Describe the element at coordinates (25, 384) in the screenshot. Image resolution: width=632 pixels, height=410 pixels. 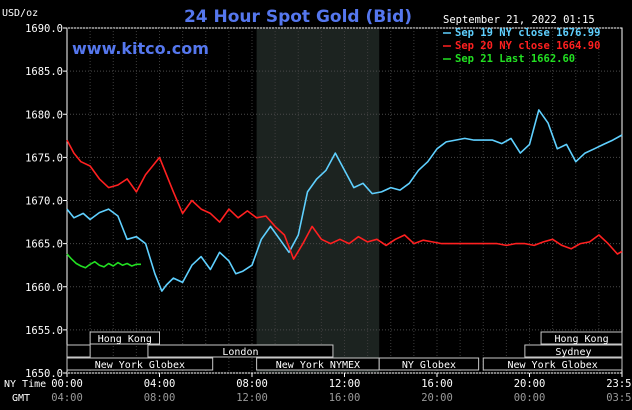
I see `ny-time-row-label: NY Time` at that location.